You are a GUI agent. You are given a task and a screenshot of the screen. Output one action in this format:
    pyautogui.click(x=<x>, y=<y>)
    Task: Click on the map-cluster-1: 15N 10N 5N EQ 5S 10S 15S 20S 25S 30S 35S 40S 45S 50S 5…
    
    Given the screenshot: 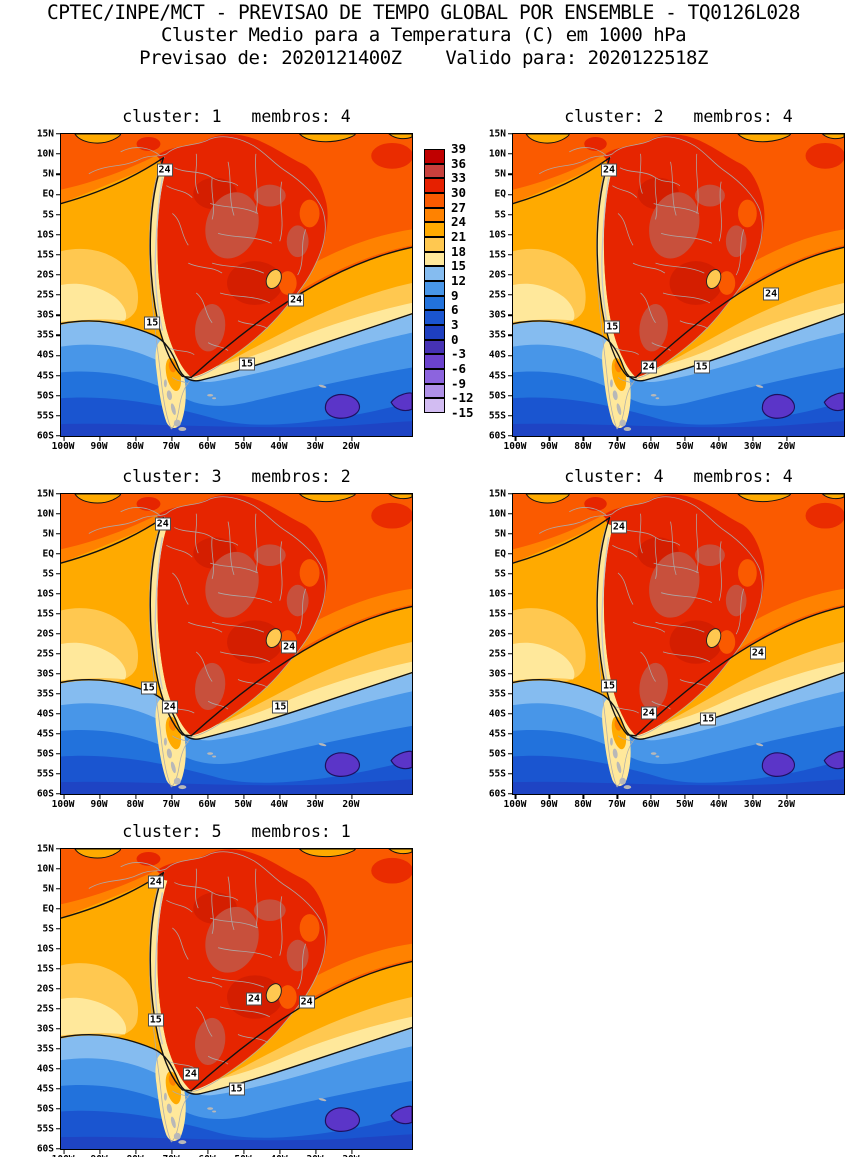 What is the action you would take?
    pyautogui.click(x=225, y=290)
    